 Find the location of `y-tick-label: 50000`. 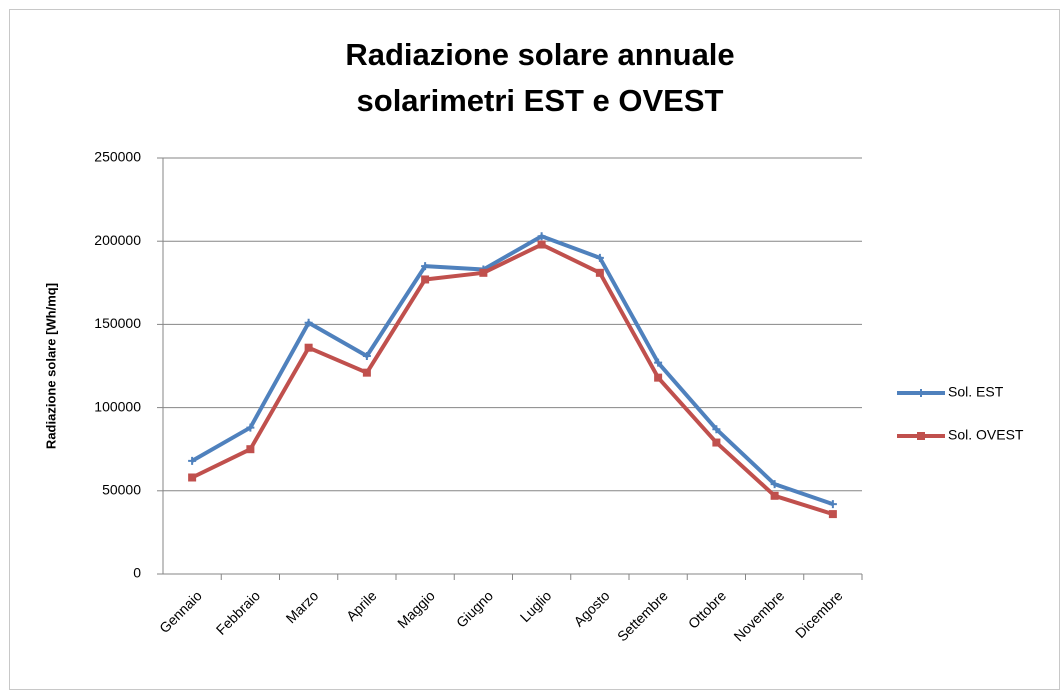

y-tick-label: 50000 is located at coordinates (121, 490).